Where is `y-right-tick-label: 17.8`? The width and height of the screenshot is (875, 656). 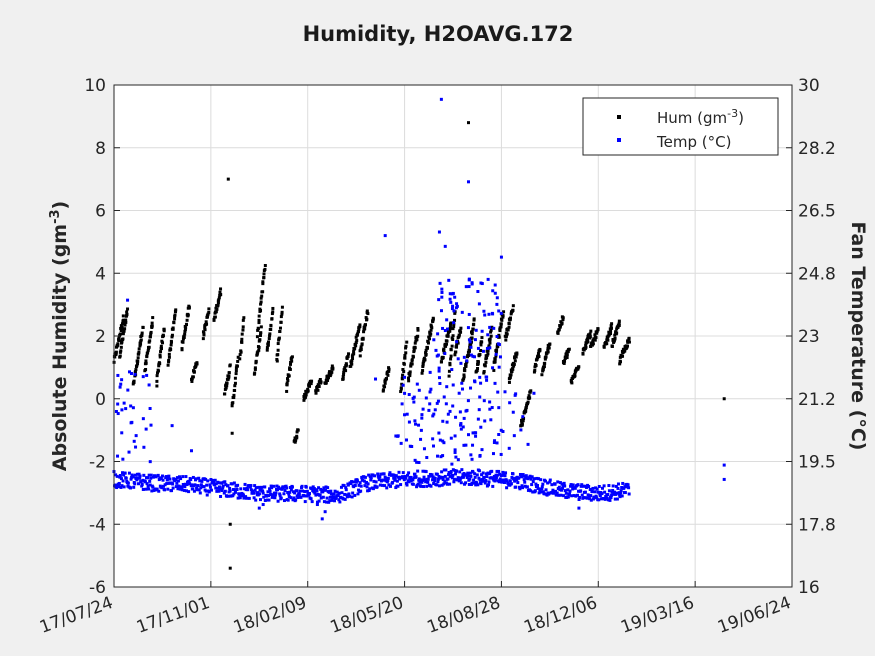
y-right-tick-label: 17.8 is located at coordinates (817, 525).